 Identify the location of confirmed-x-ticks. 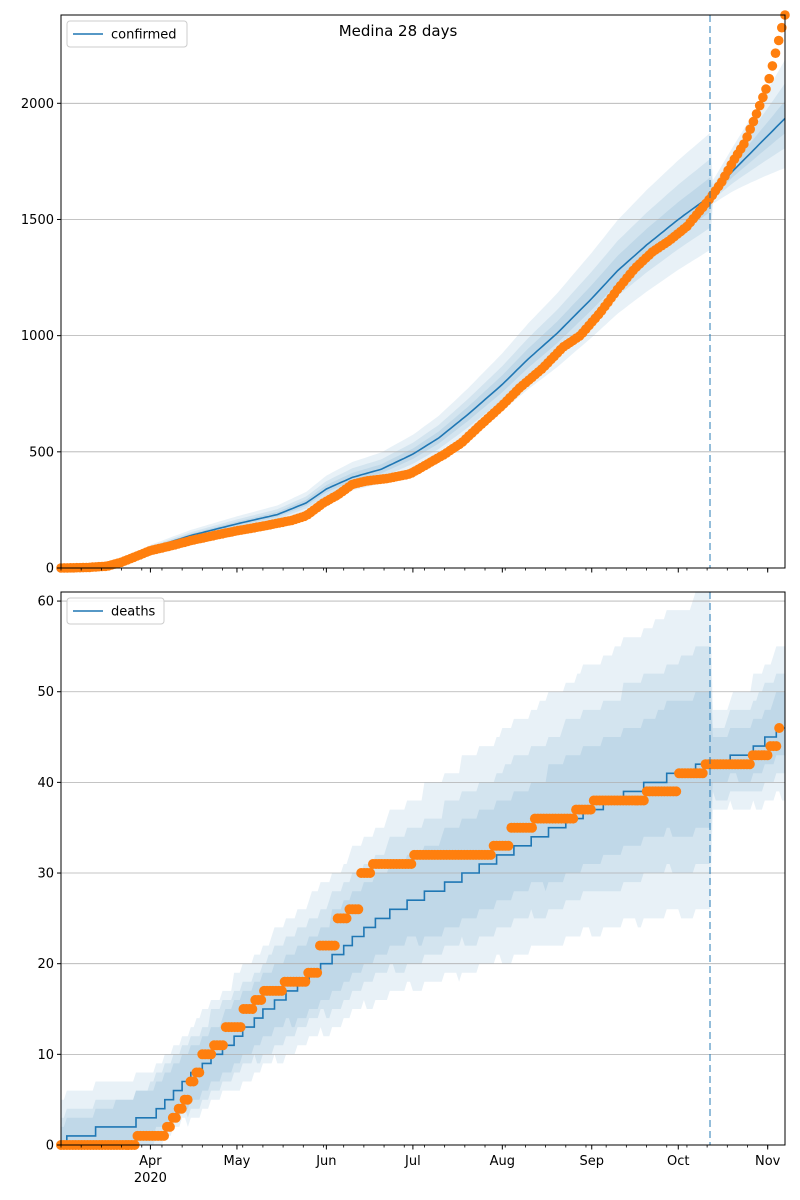
(414, 570).